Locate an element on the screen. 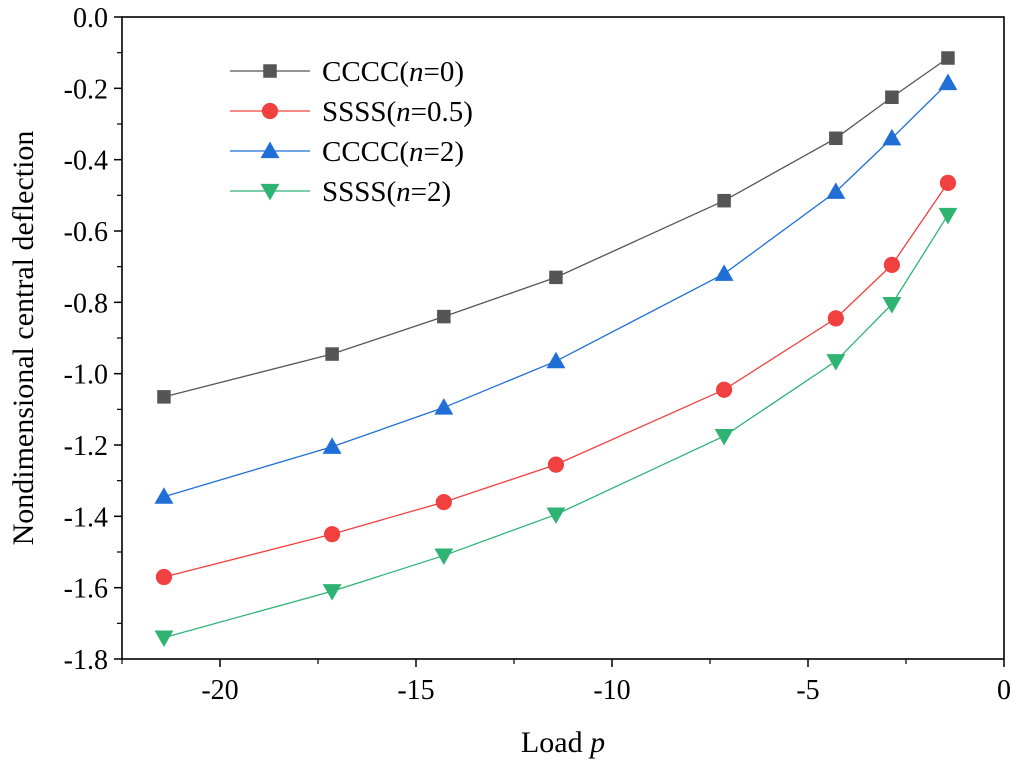 The height and width of the screenshot is (764, 1017). y-tick-label: -1.0 is located at coordinates (86, 375).